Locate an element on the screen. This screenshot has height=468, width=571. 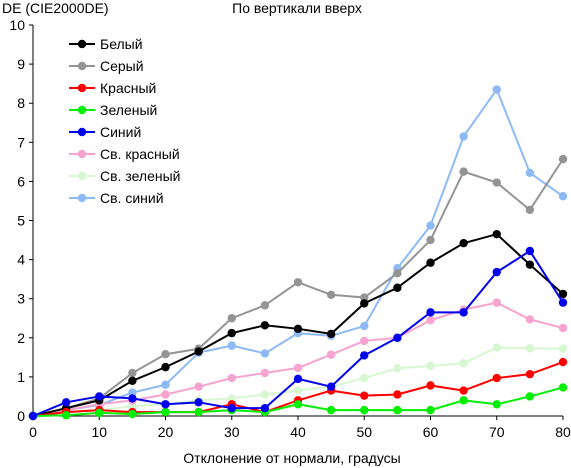
y-tick-label: 7 is located at coordinates (21, 142).